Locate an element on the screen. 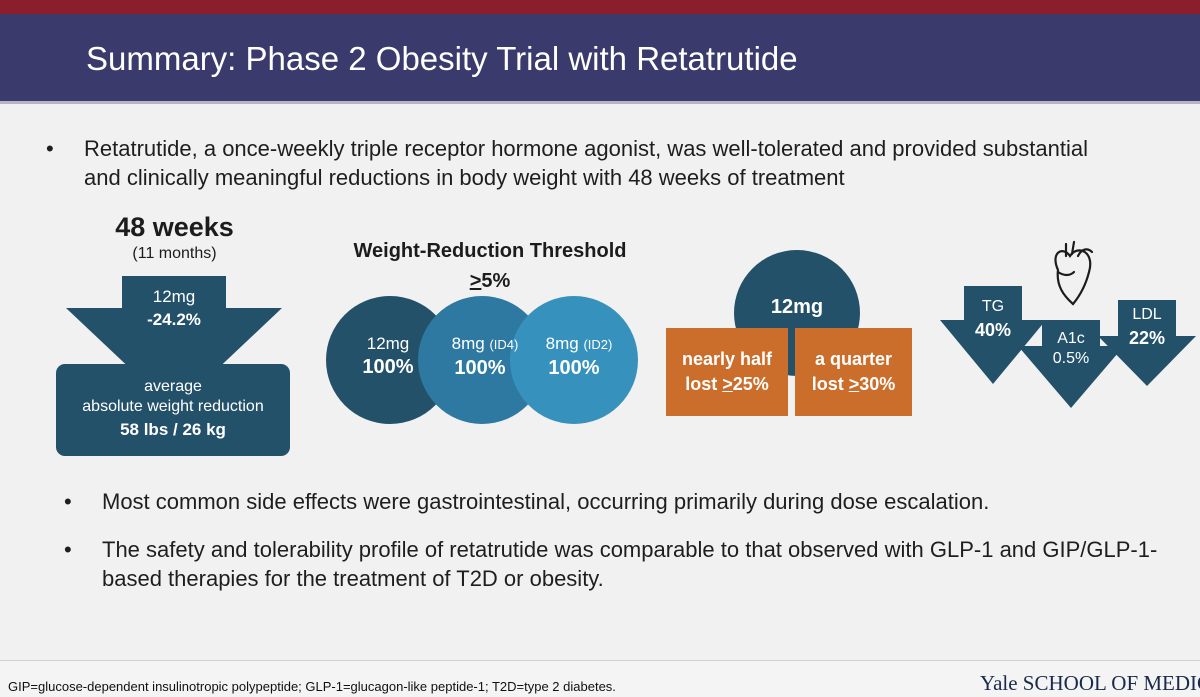 This screenshot has height=697, width=1200. nearly-half-prefix: lost is located at coordinates (704, 384).